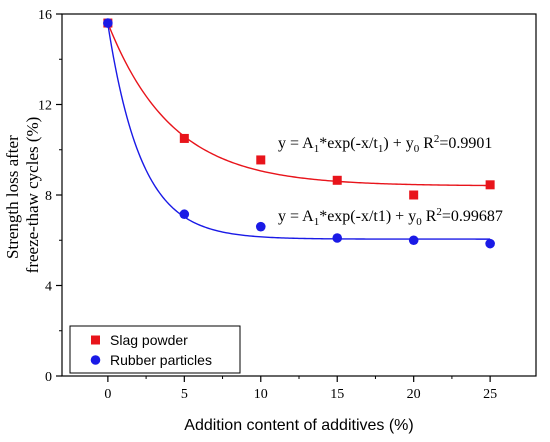 Image resolution: width=550 pixels, height=442 pixels. Describe the element at coordinates (298, 425) in the screenshot. I see `x-axis-label: Addition content of additives (%)` at that location.